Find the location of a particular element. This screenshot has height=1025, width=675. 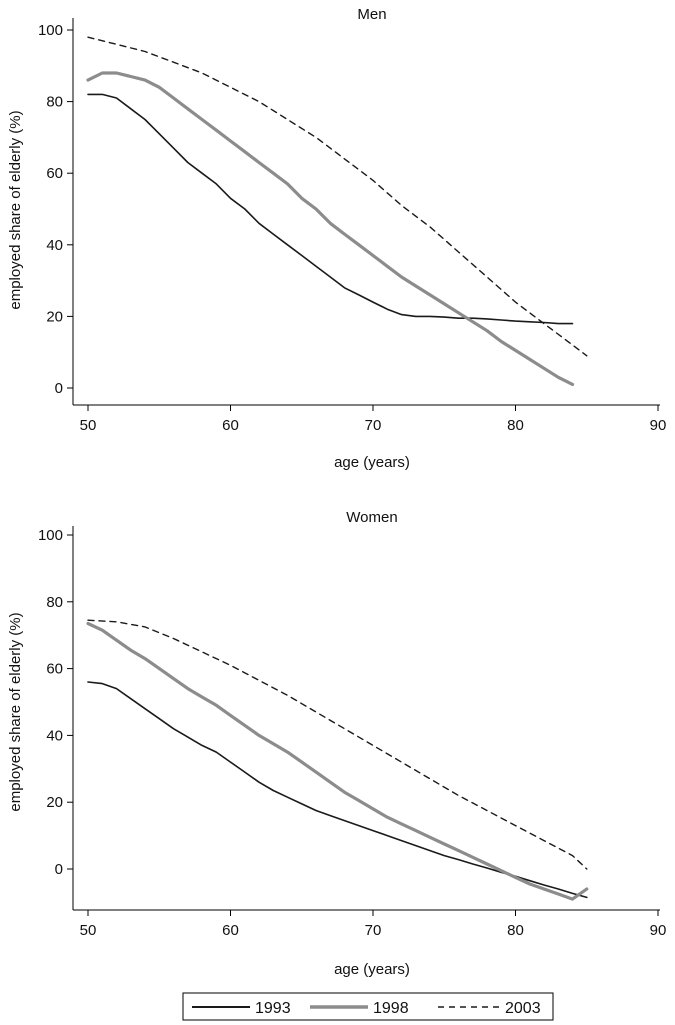

panel-title: Men is located at coordinates (371, 14).